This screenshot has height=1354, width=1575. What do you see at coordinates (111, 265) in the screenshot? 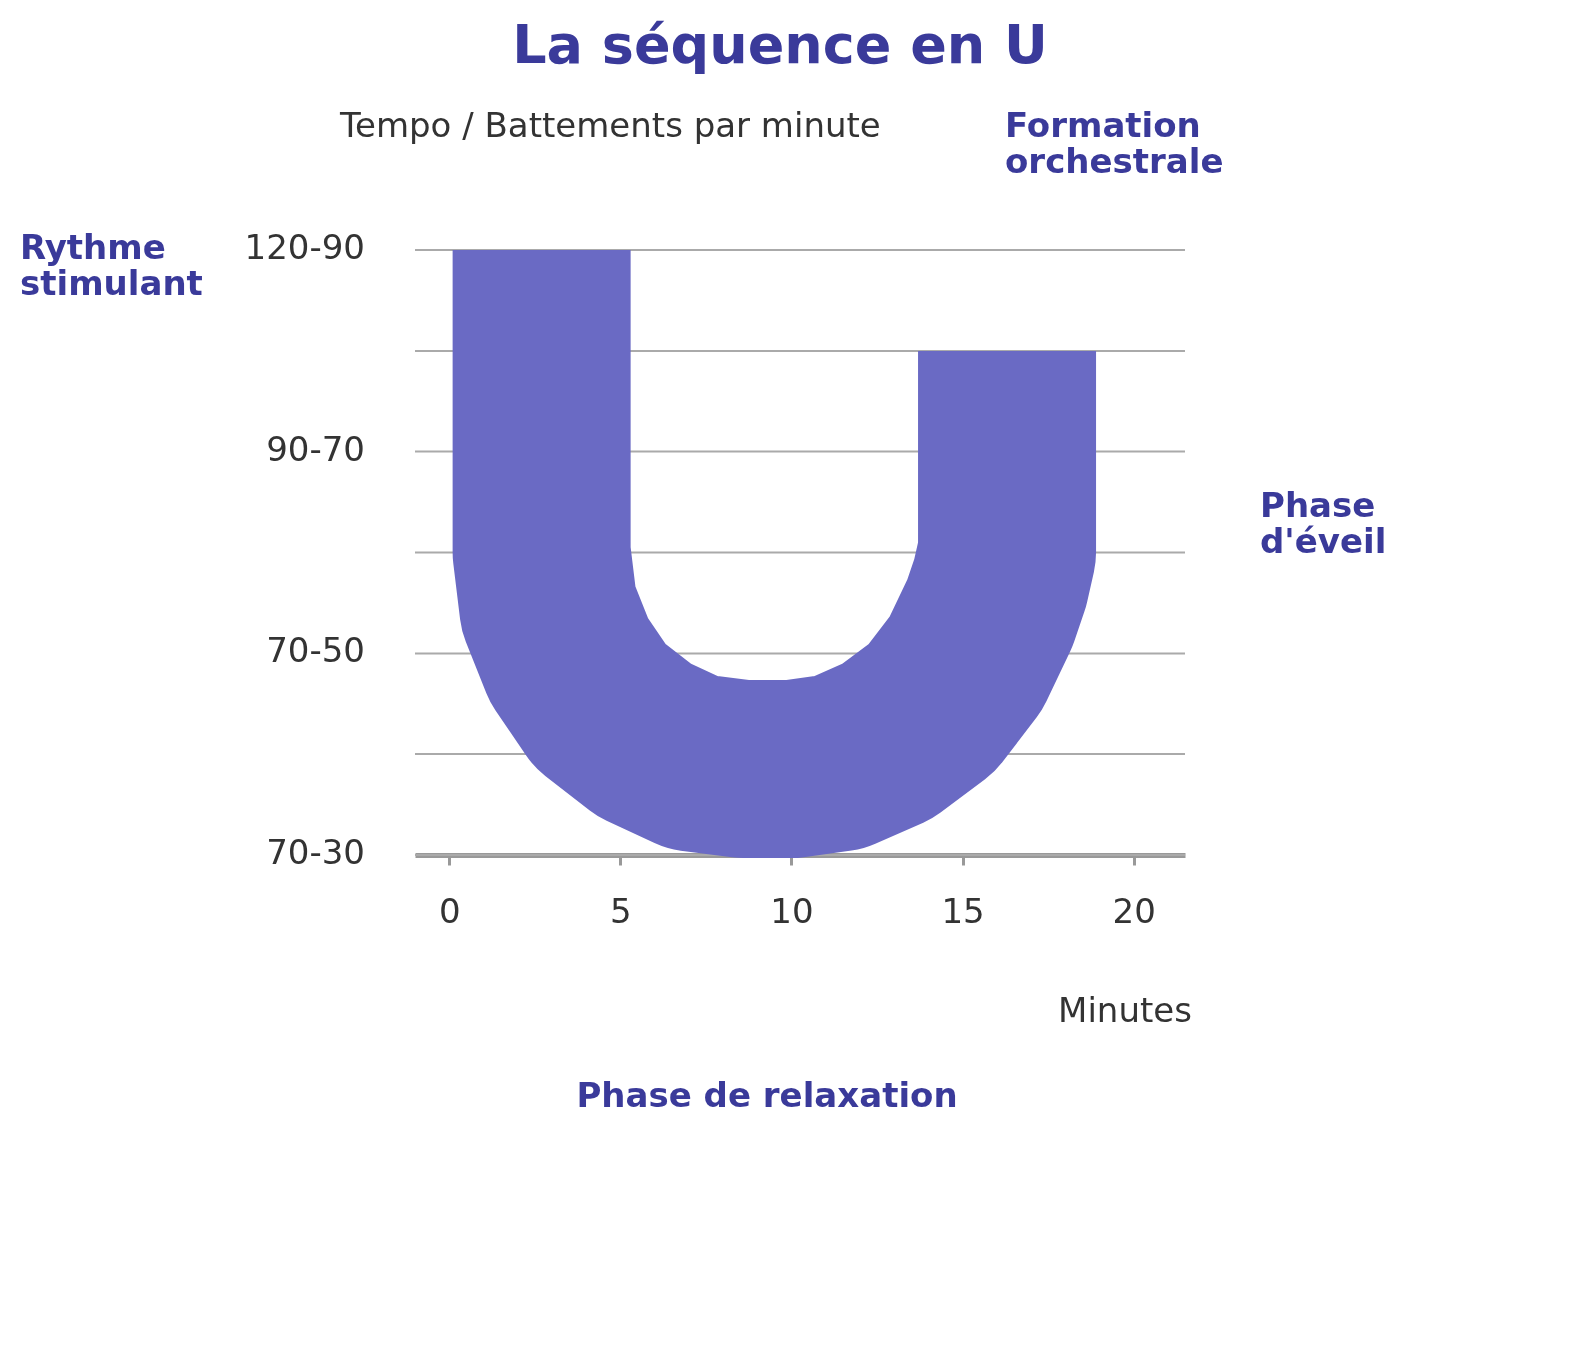
I see `text: Rythme stimulant` at bounding box center [111, 265].